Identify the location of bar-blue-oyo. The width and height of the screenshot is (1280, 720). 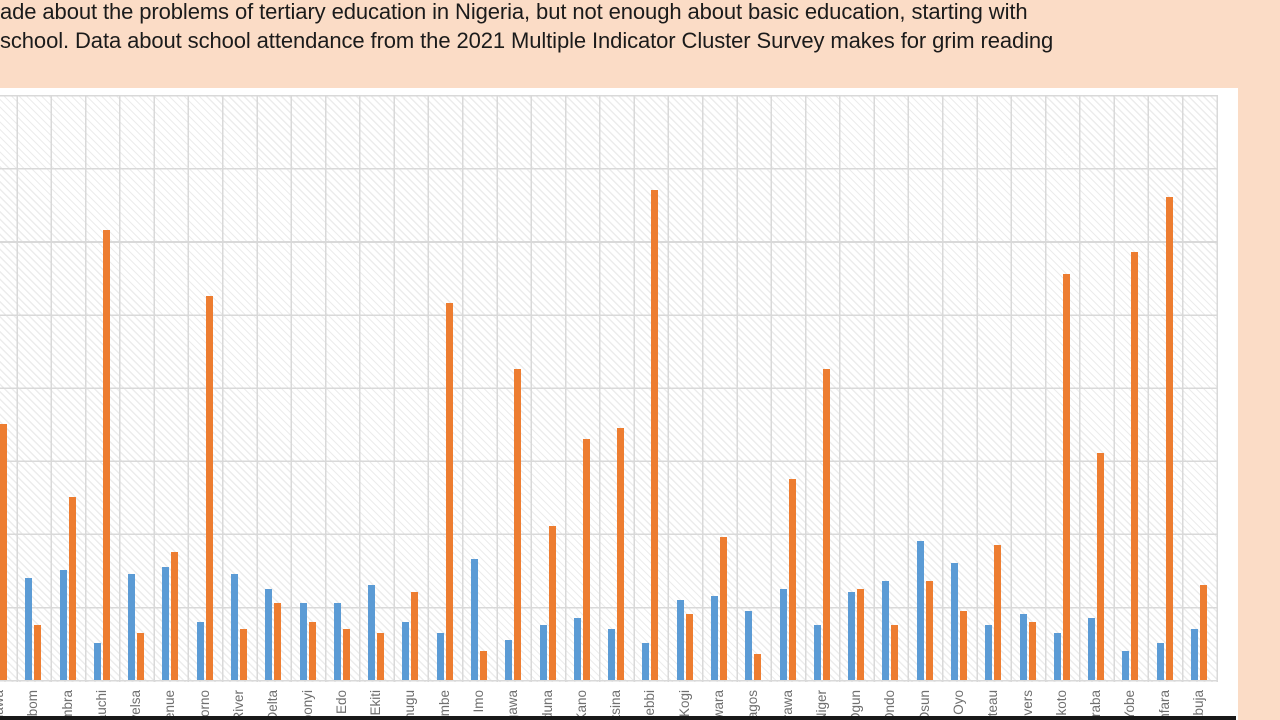
(954, 621).